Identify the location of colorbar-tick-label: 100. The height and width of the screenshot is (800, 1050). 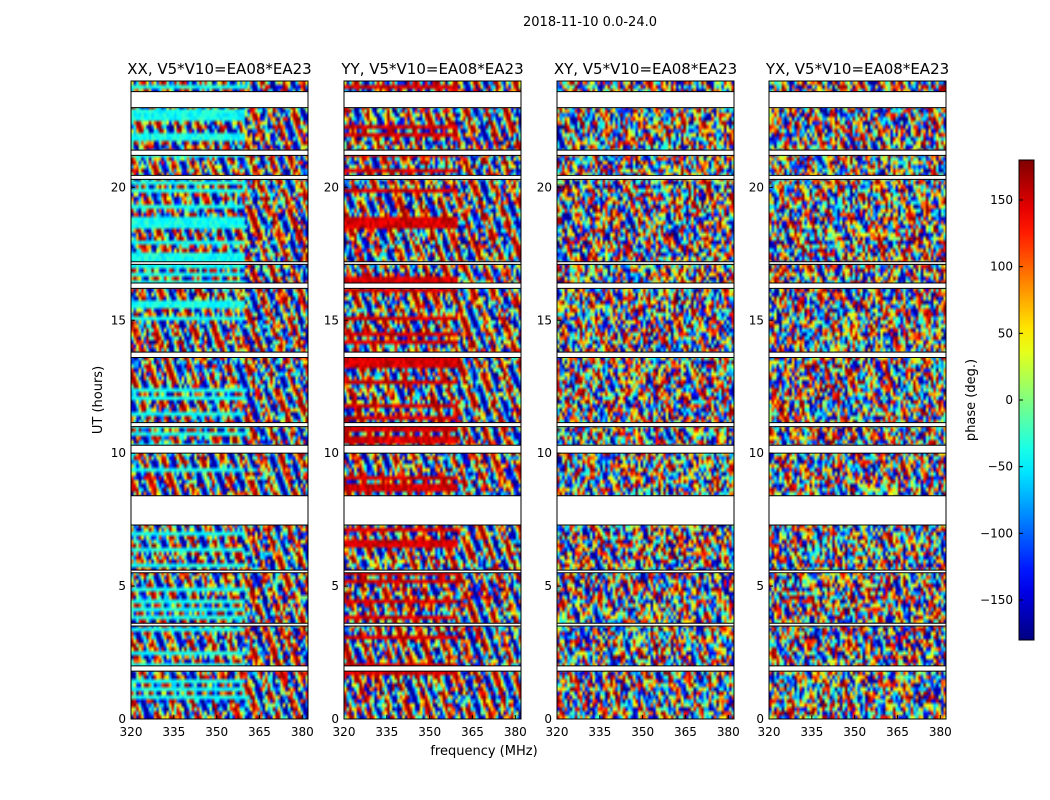
(1001, 267).